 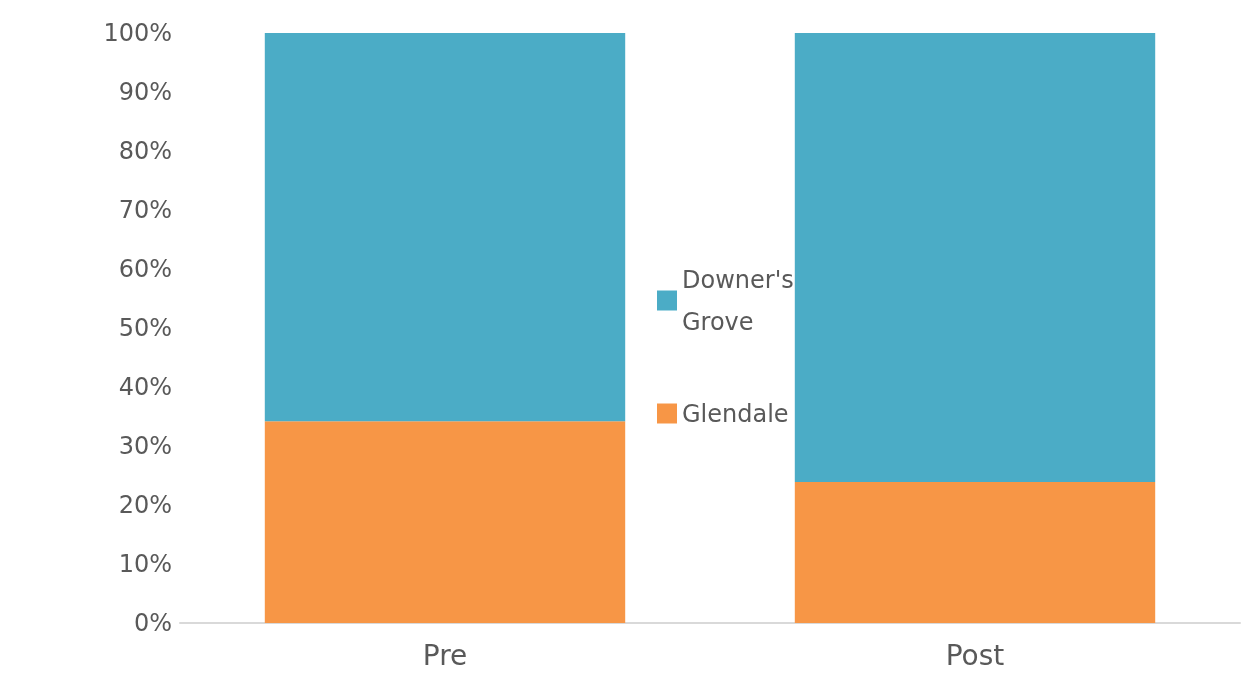 What do you see at coordinates (445, 655) in the screenshot?
I see `x-tick-label: Pre` at bounding box center [445, 655].